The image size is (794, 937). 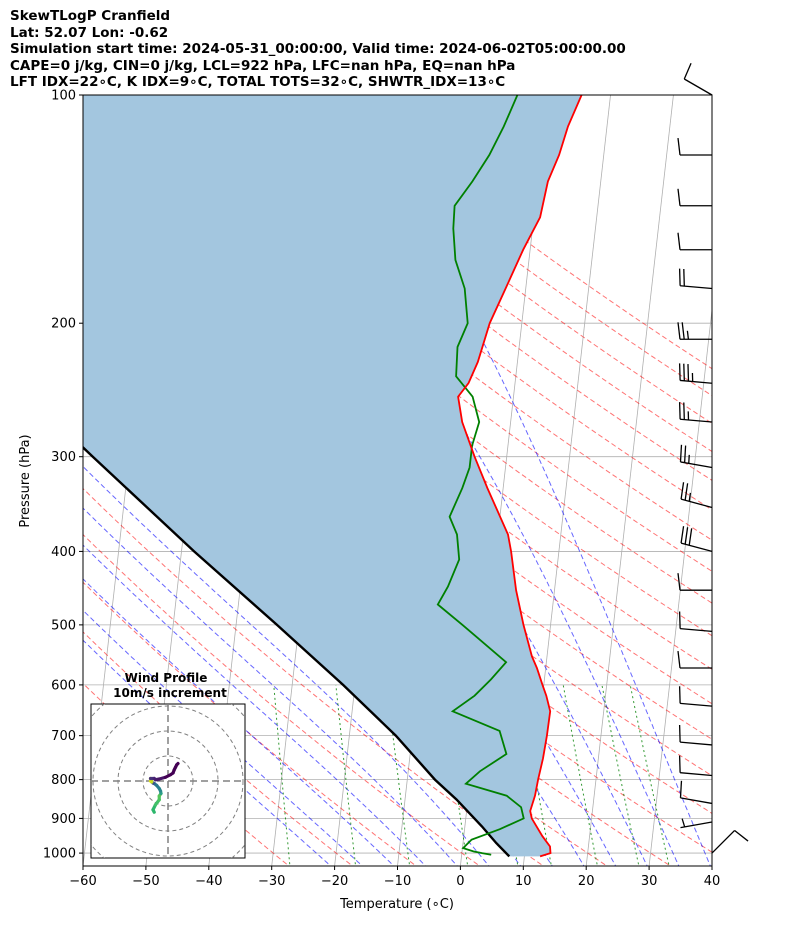 I want to click on y-tick-label: 500, so click(x=63, y=625).